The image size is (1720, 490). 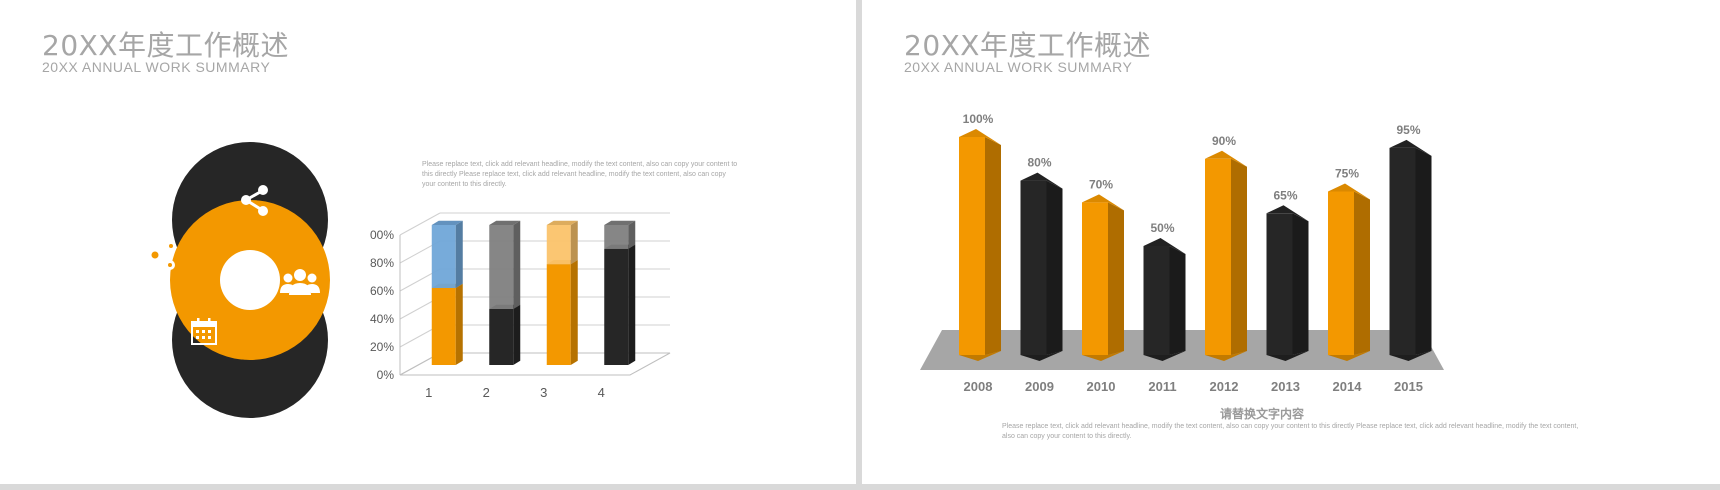 What do you see at coordinates (1027, 45) in the screenshot?
I see `right-slide-title: 20XX年度工作概述` at bounding box center [1027, 45].